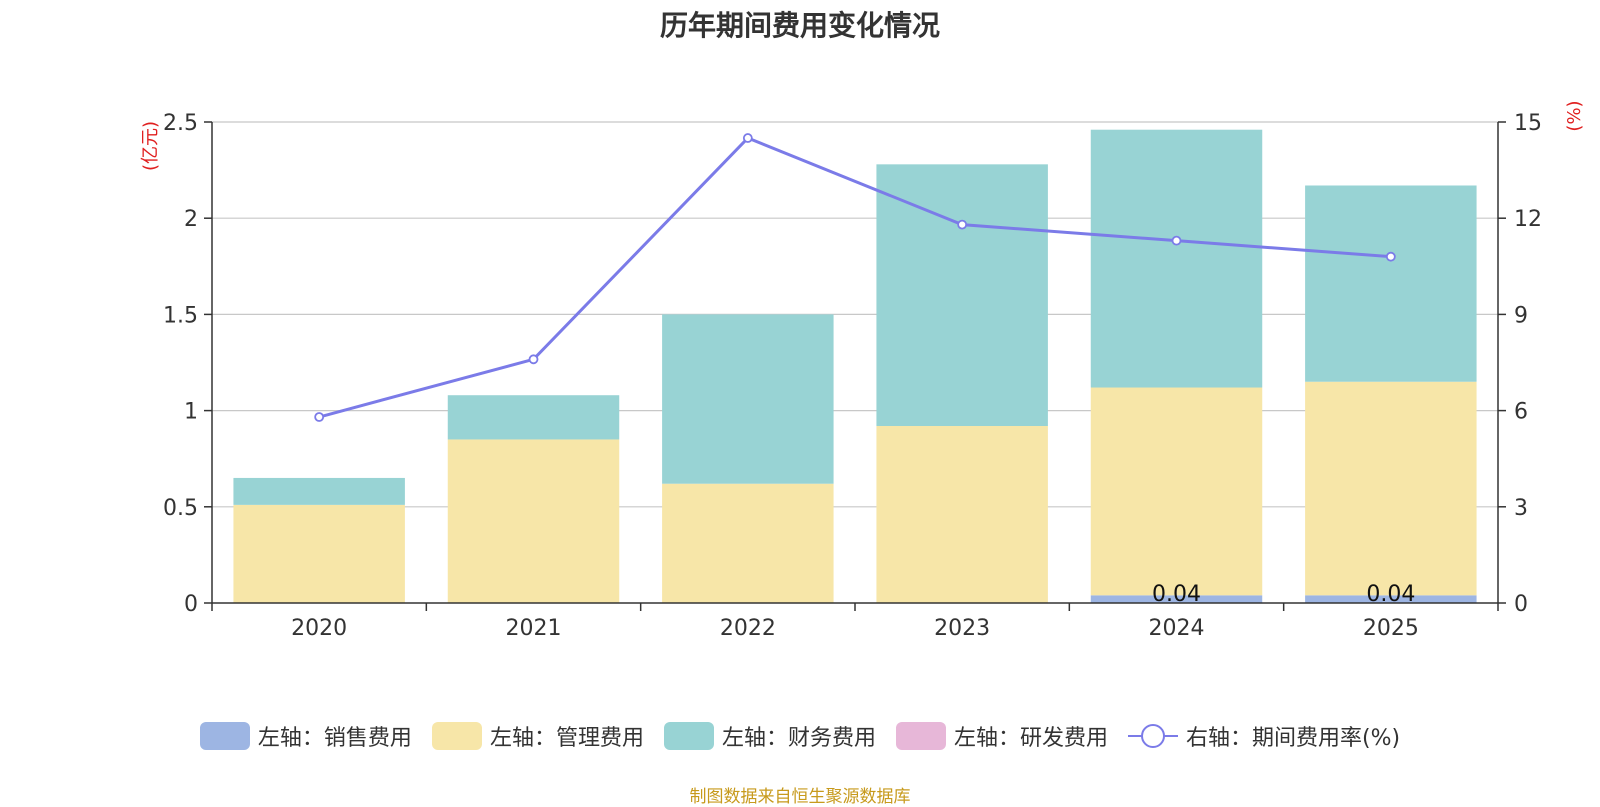  I want to click on bar-2025-s1, so click(1391, 488).